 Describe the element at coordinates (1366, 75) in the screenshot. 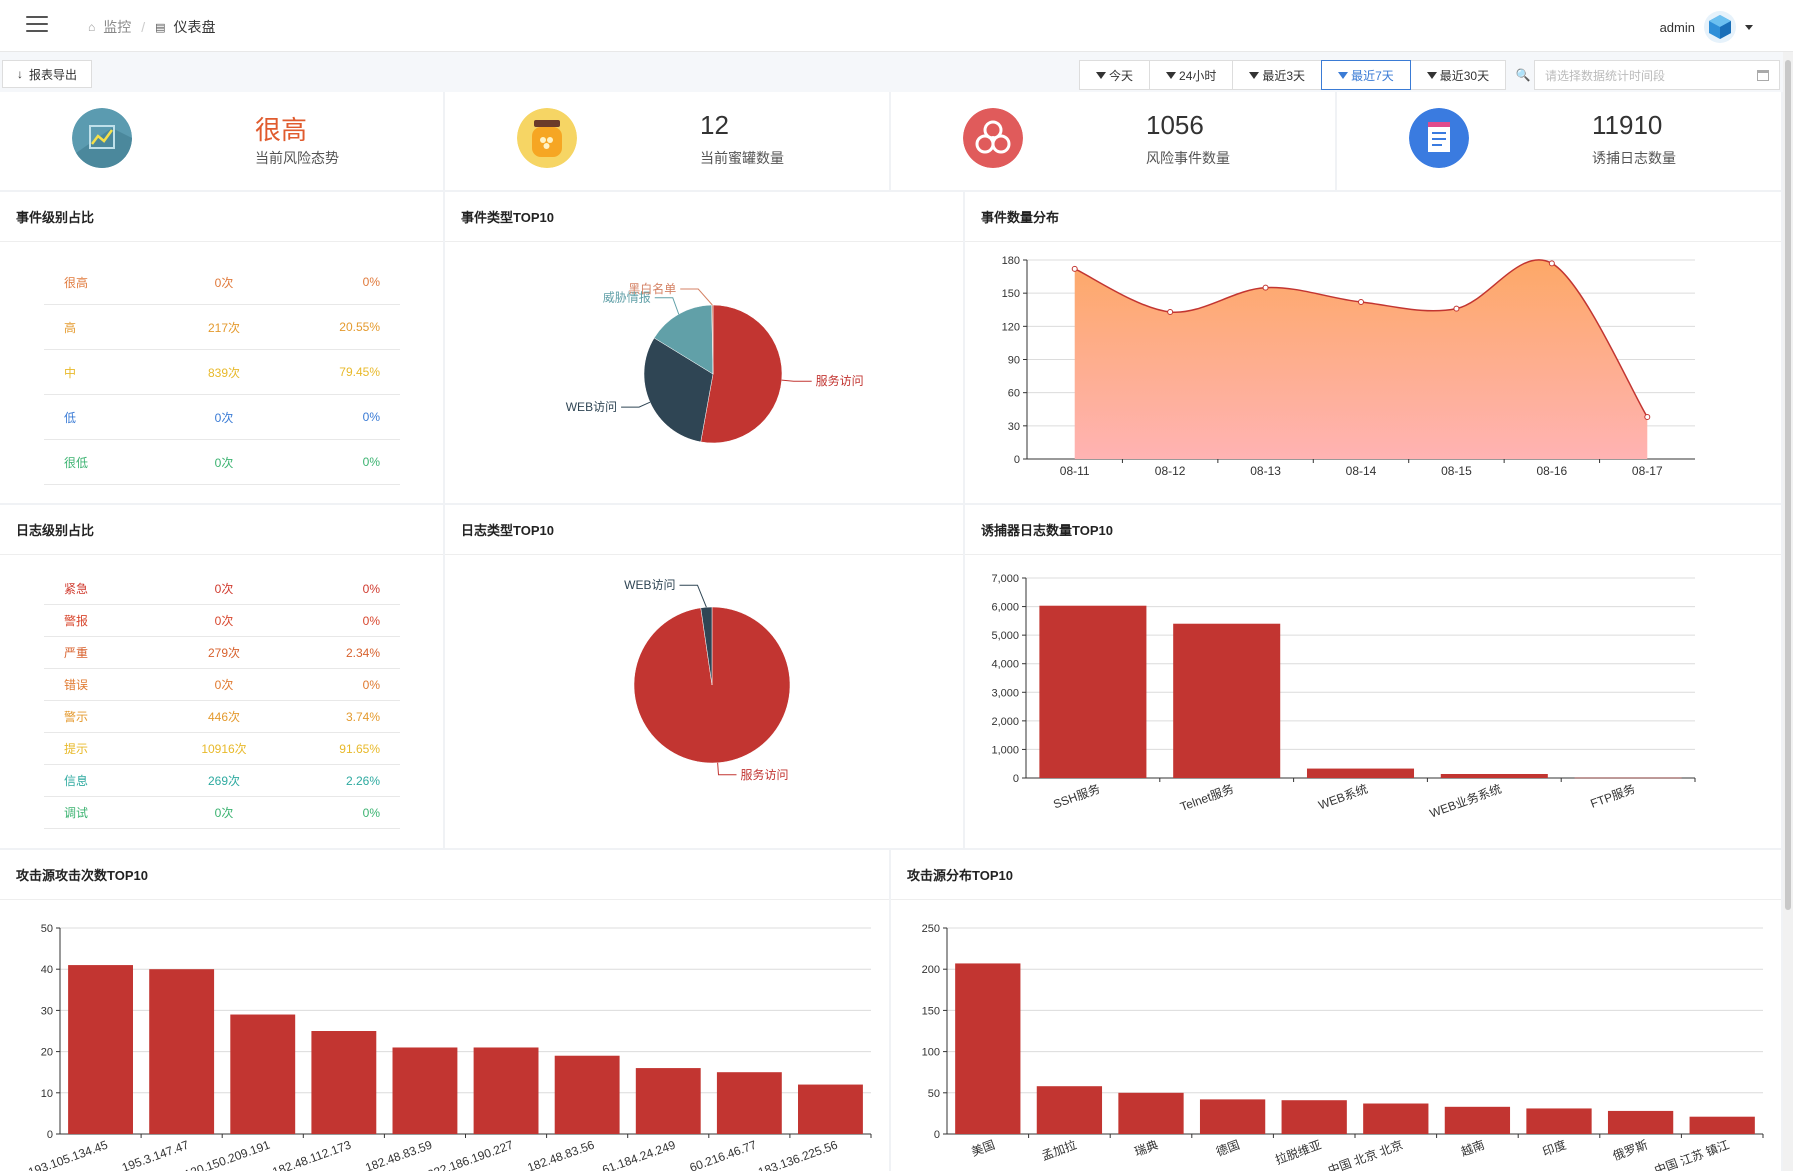

I see `filter-button: 最近7天` at that location.